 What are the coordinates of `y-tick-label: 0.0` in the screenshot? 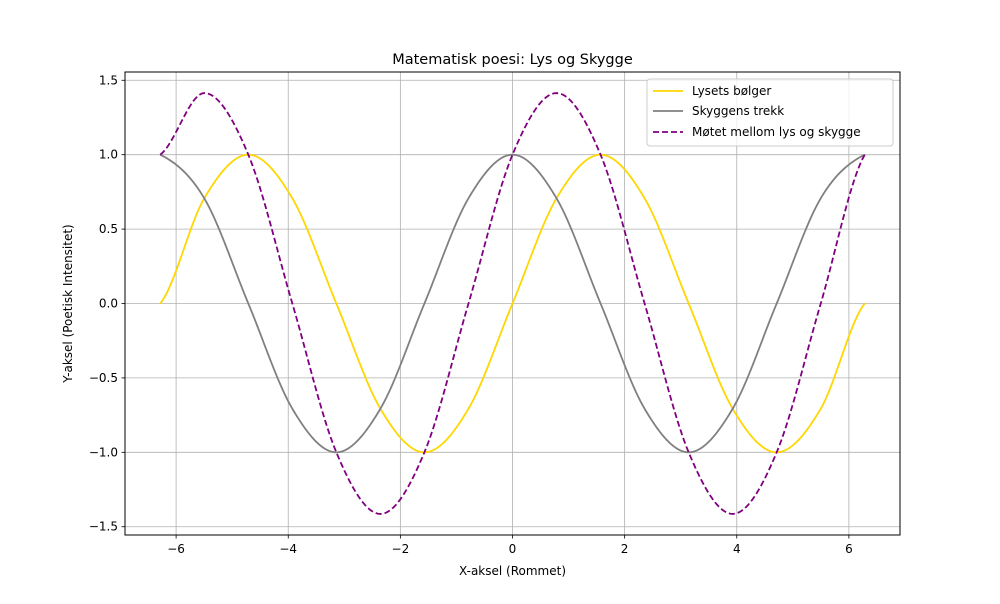 It's located at (108, 304).